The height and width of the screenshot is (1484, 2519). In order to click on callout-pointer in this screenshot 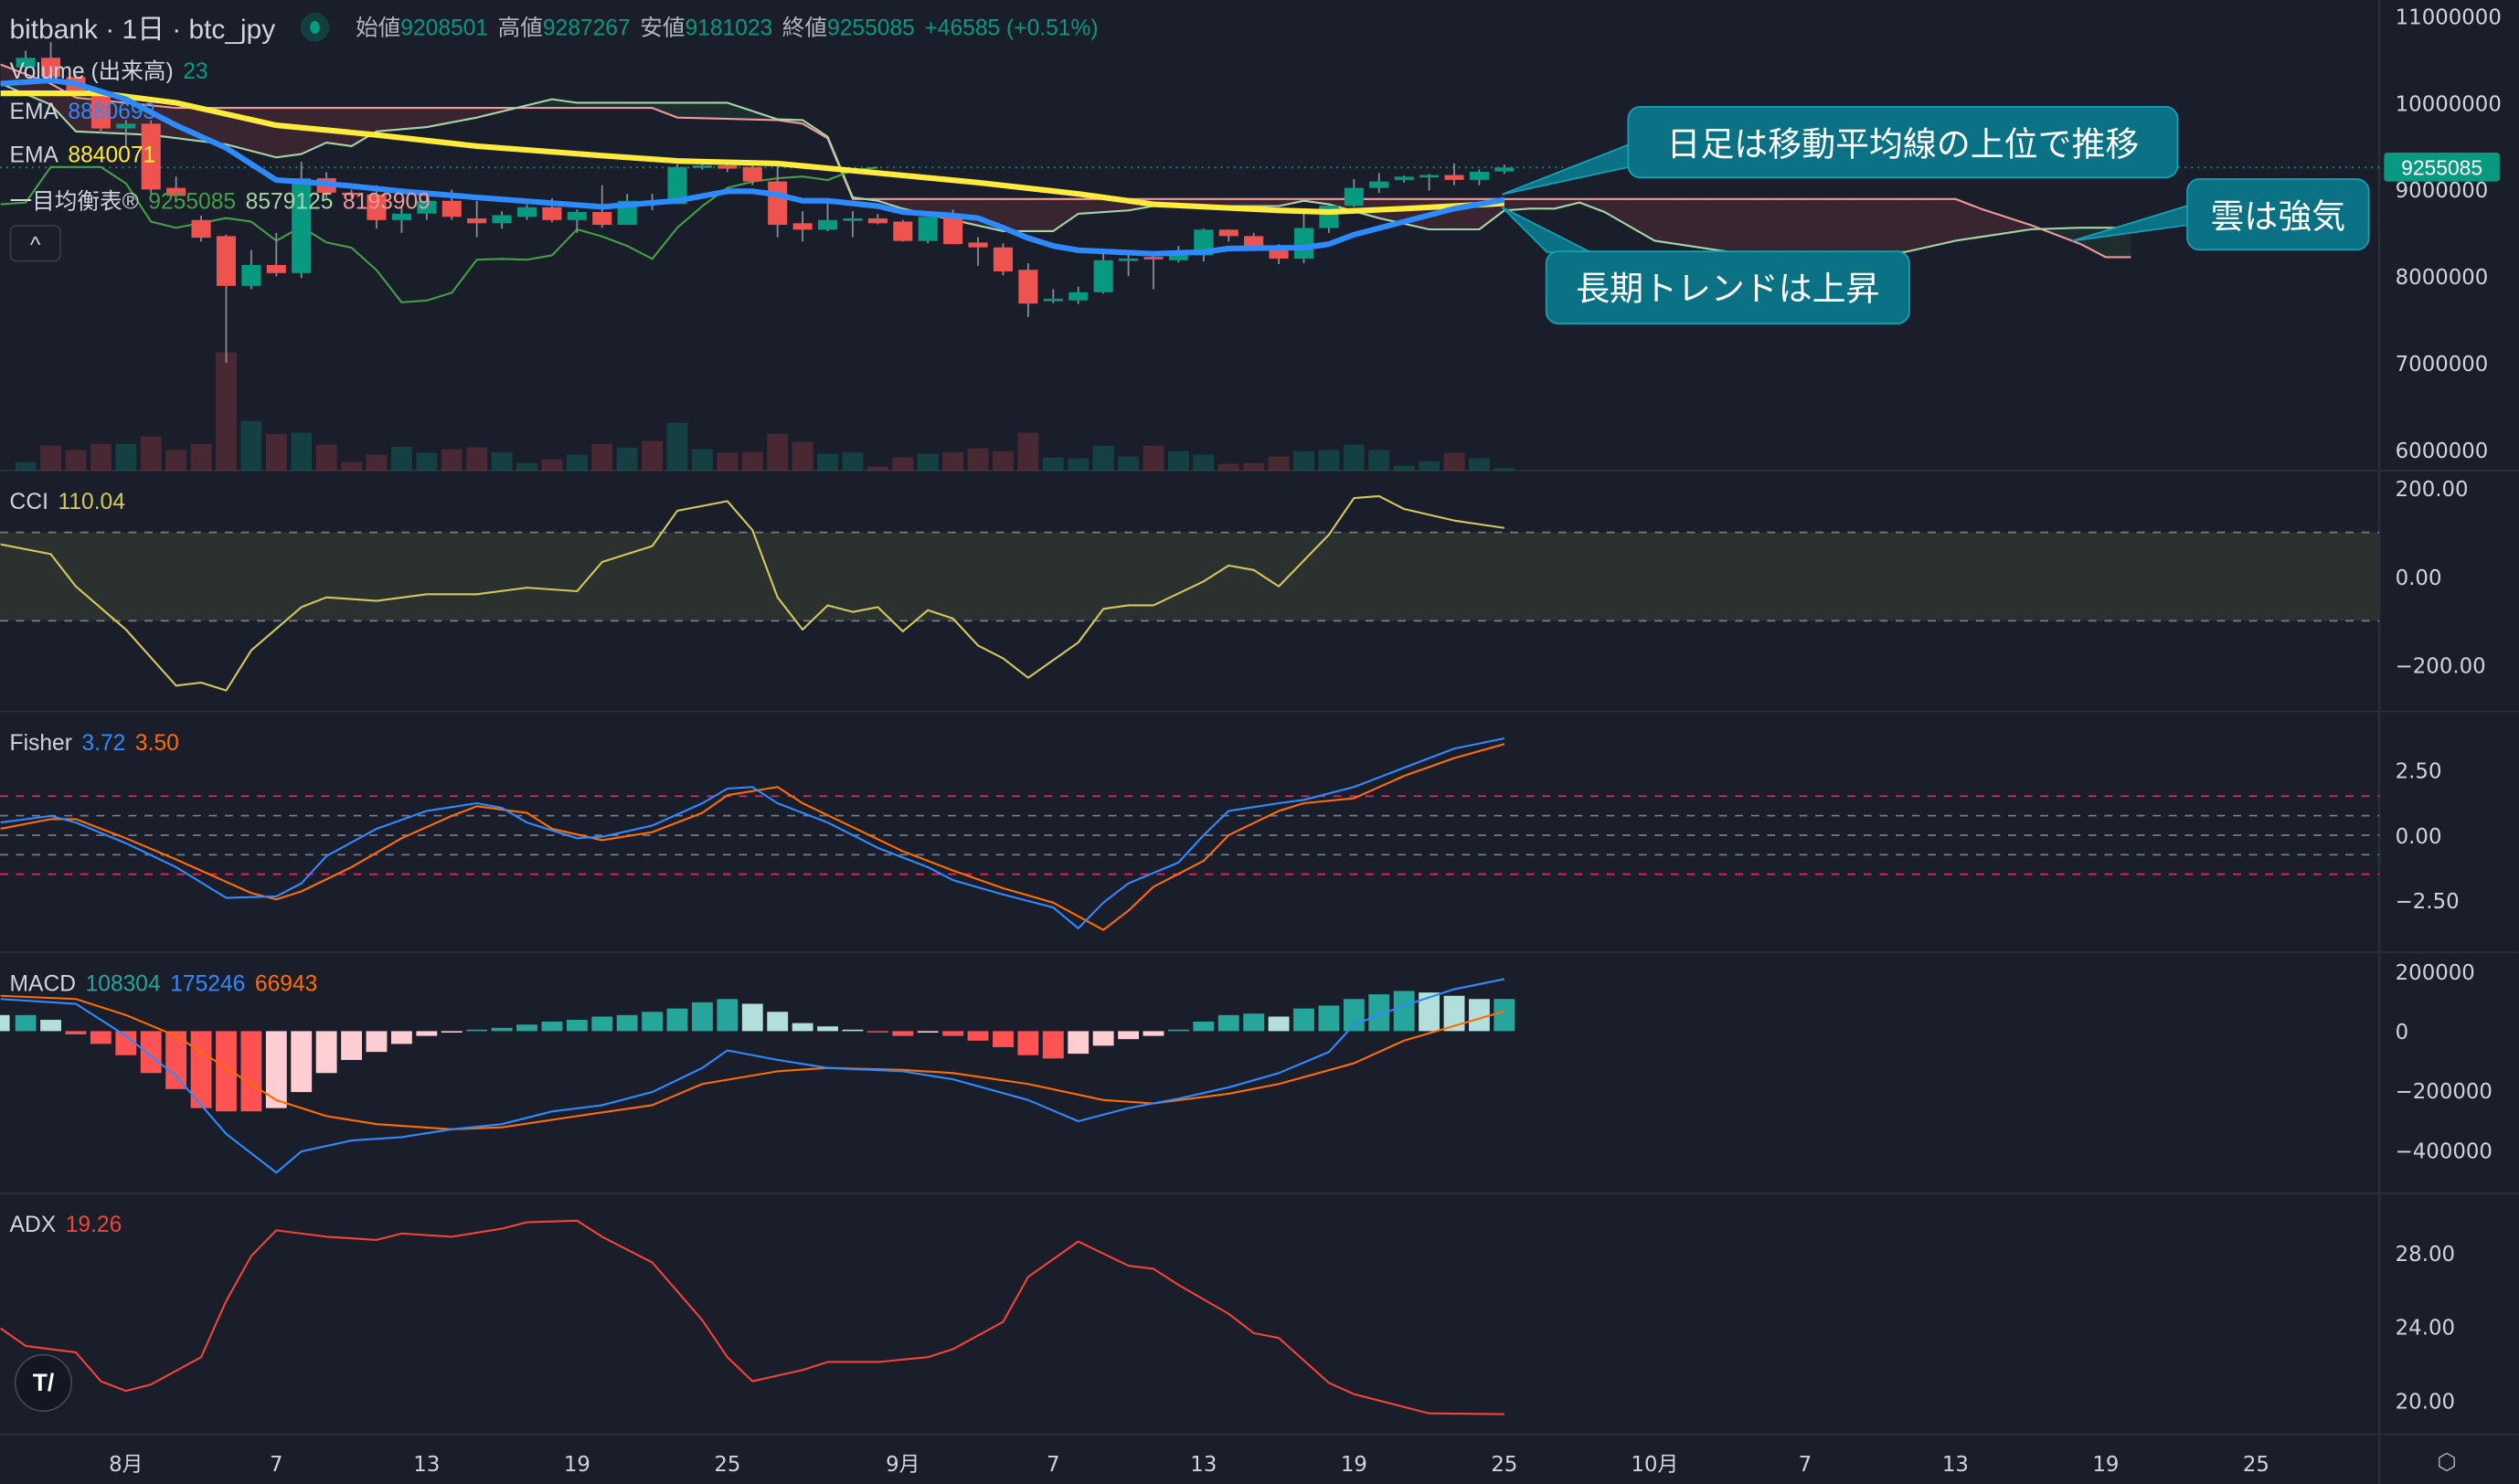, I will do `click(1566, 169)`.